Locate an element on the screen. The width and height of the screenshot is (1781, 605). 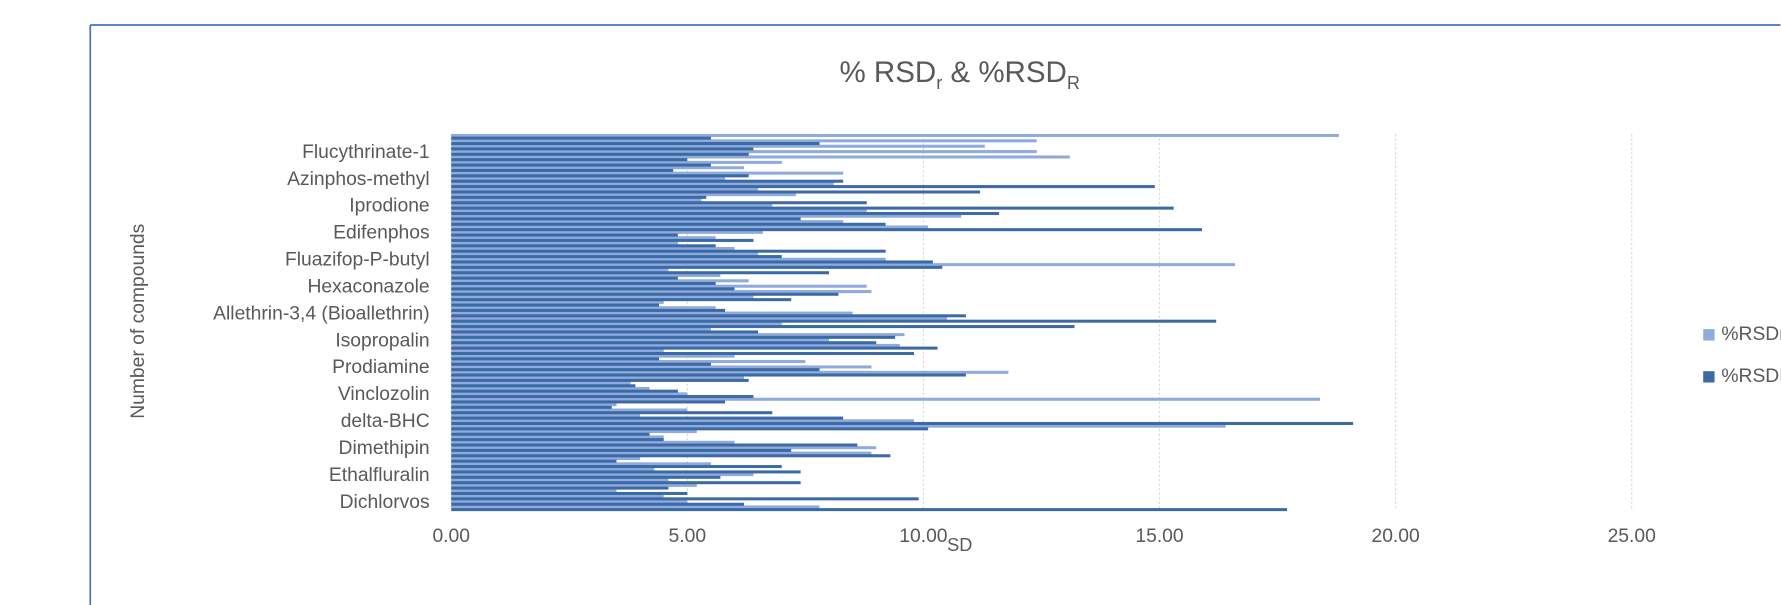
y-tick-label: Flucythrinate-1 is located at coordinates (366, 152).